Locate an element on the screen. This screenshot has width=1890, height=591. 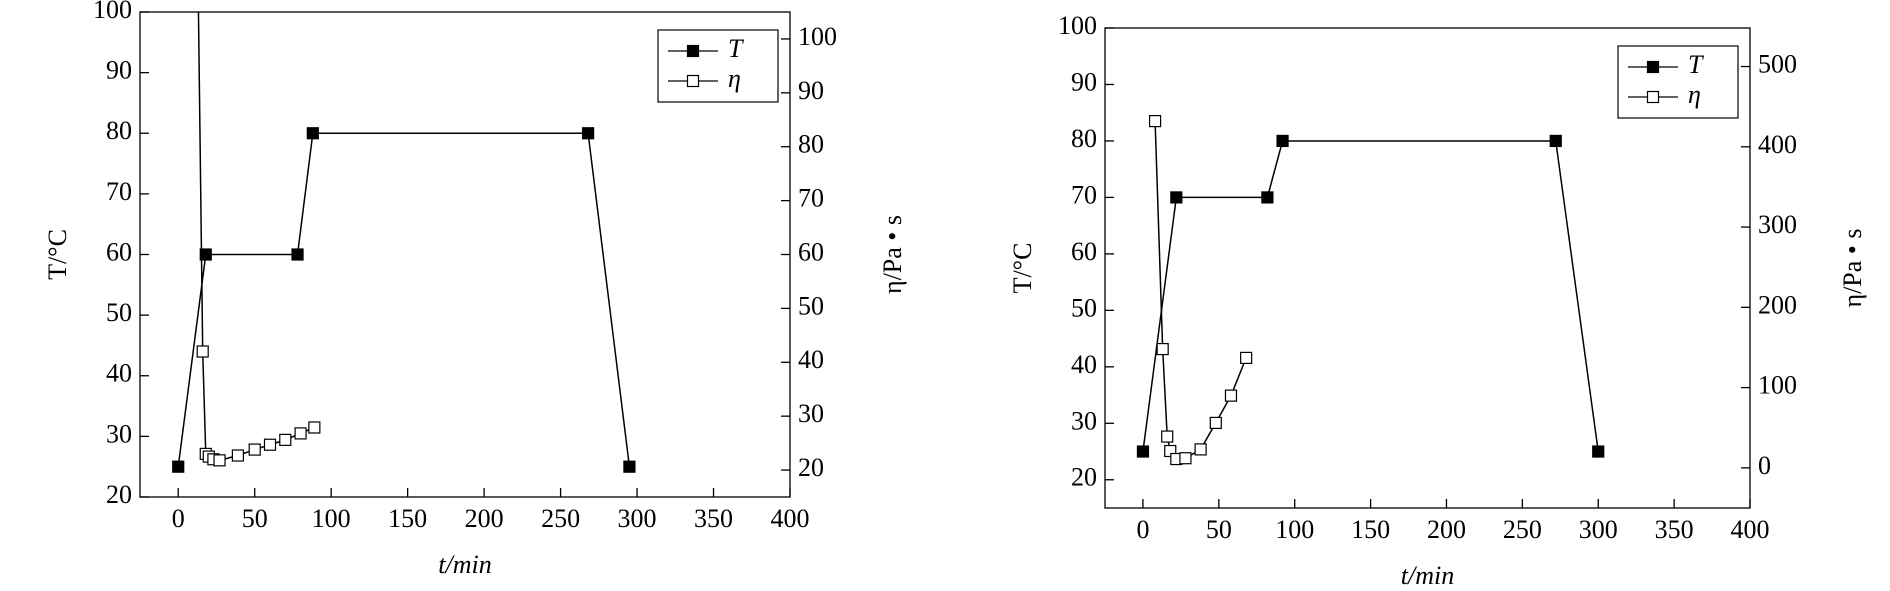
y2-tick-label: 400 is located at coordinates (1777, 144).